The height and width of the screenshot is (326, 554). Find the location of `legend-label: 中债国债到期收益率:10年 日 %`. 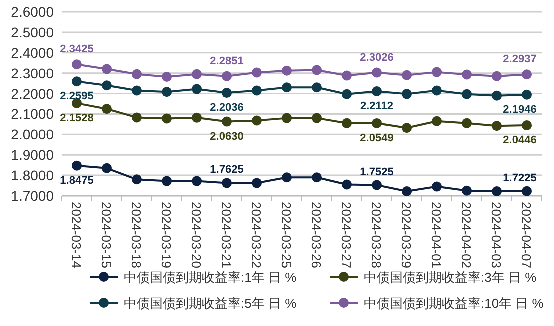

legend-label: 中债国债到期收益率:10年 日 % is located at coordinates (454, 303).